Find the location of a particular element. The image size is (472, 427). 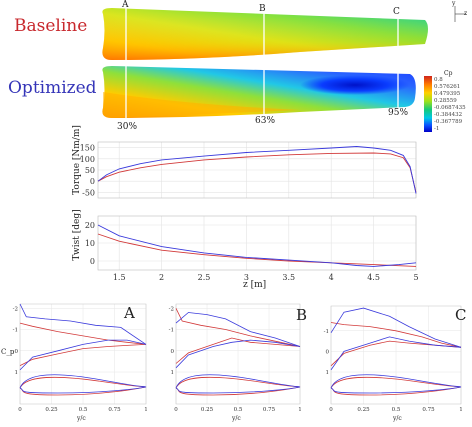

station-a-label: A is located at coordinates (125, 5).